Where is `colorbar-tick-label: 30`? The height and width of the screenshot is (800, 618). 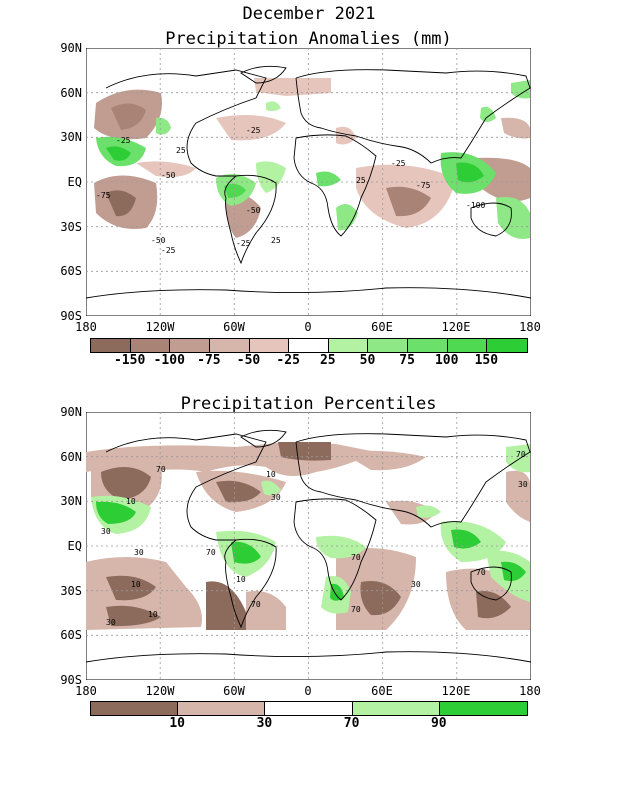
colorbar-tick-label: 30 is located at coordinates (264, 723).